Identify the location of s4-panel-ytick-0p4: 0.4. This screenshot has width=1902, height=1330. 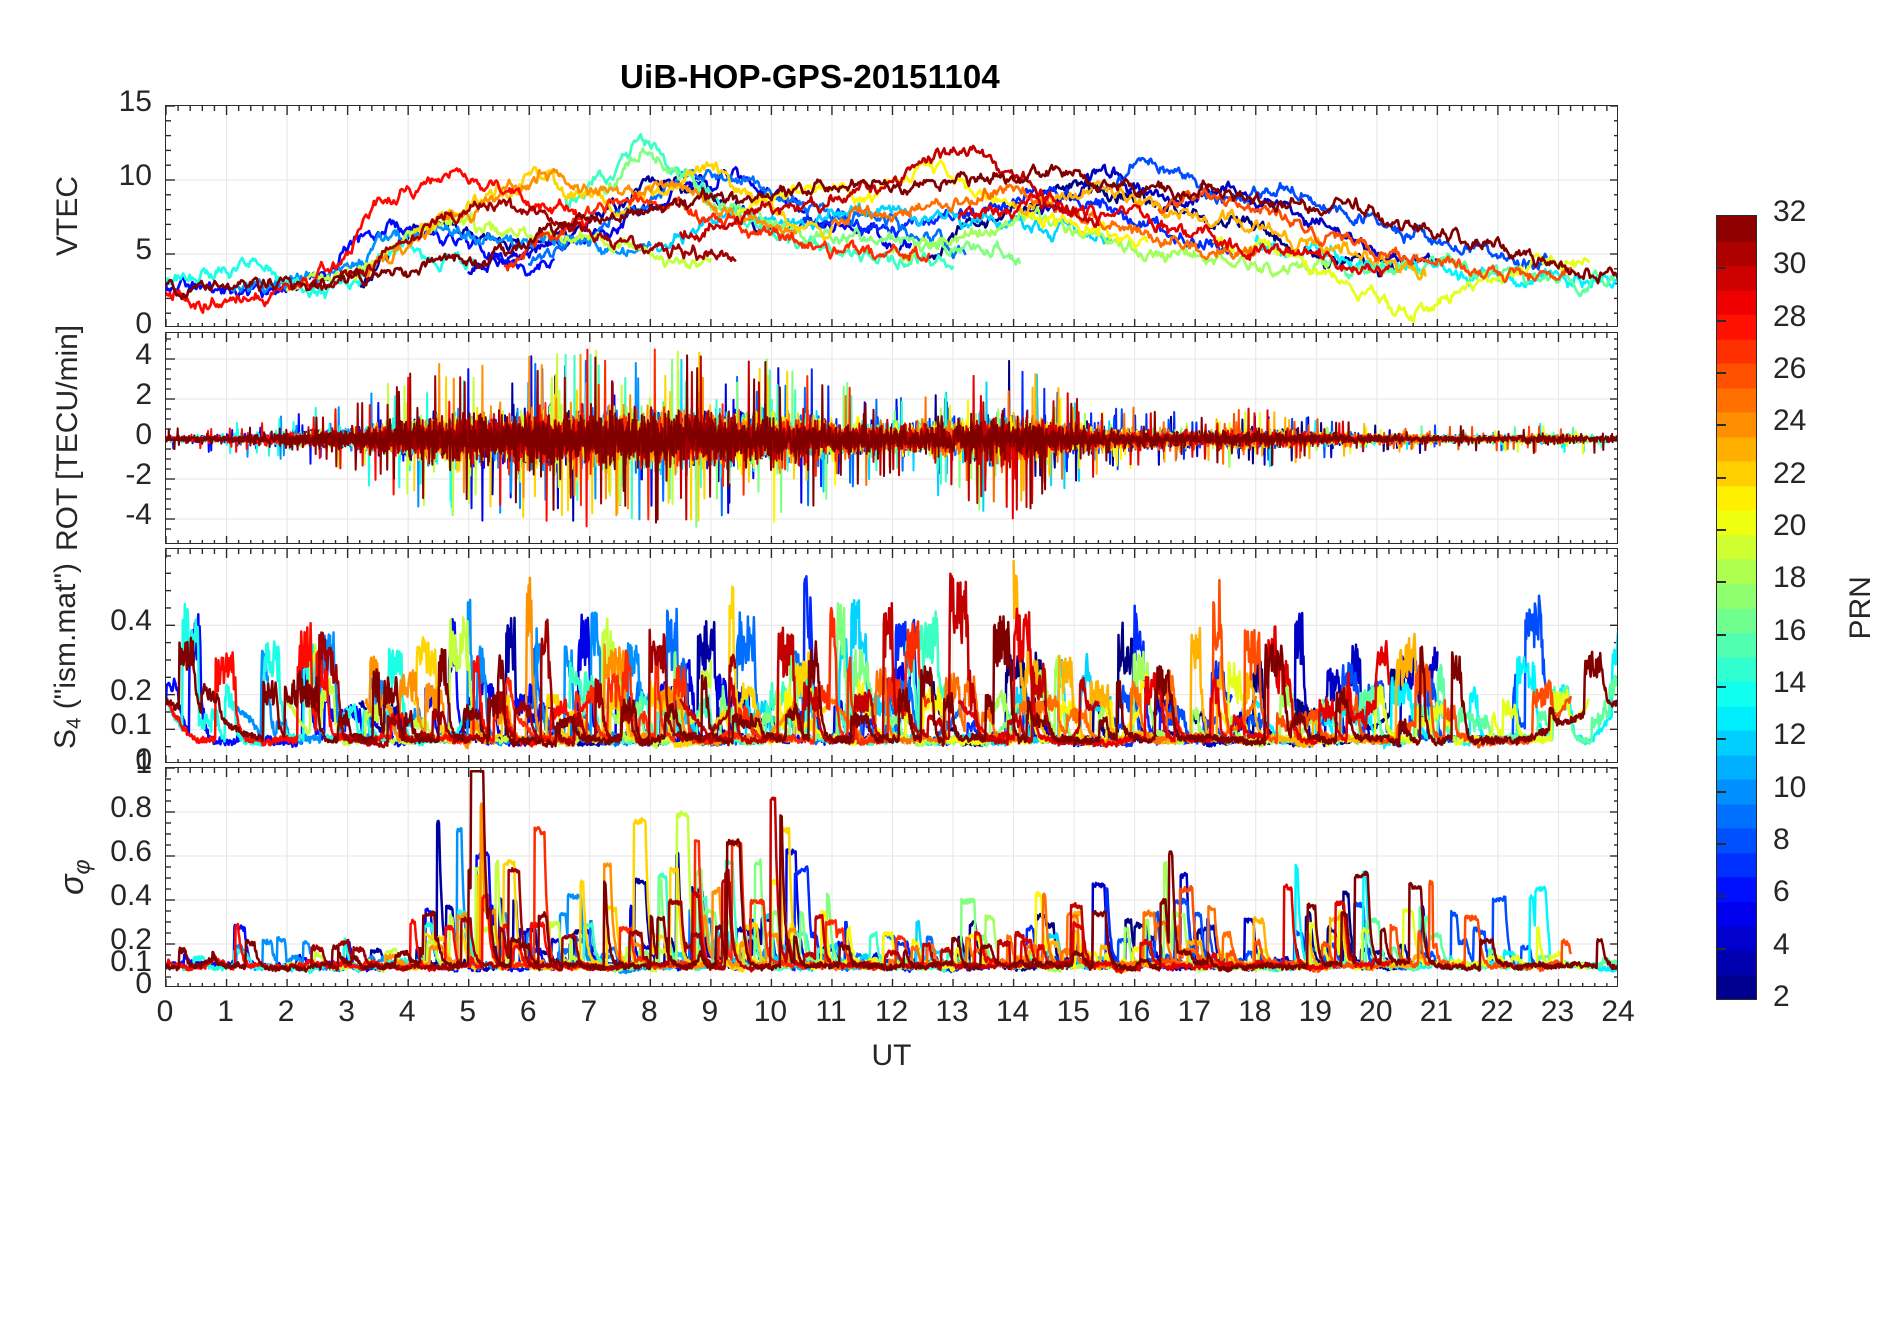
(131, 621).